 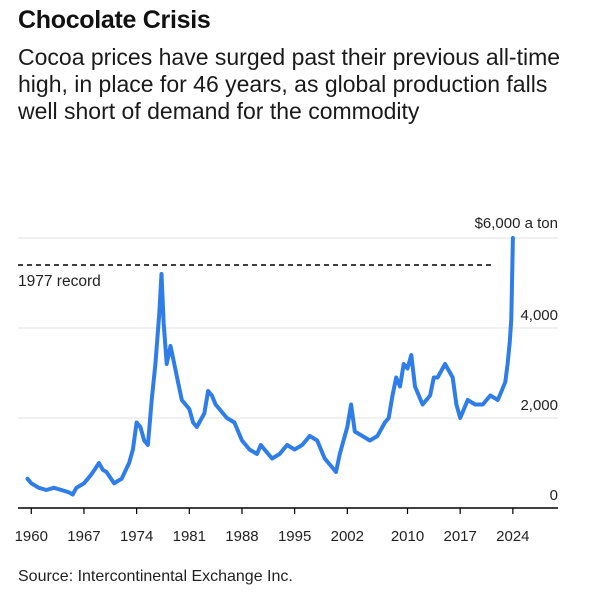 What do you see at coordinates (155, 576) in the screenshot?
I see `source-note: Source: Intercontinental Exchange Inc.` at bounding box center [155, 576].